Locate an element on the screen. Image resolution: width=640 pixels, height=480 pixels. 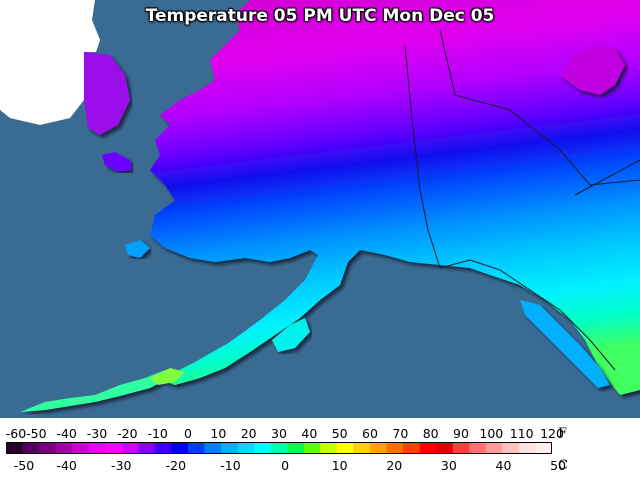
celsius-tick-label: 10 is located at coordinates (339, 465).